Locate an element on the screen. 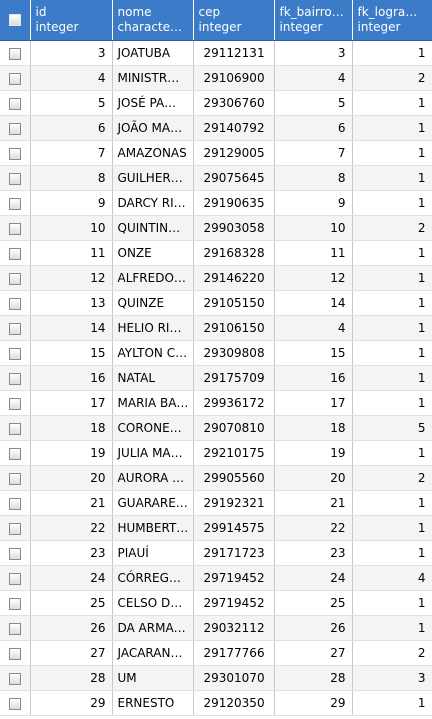 The image size is (432, 719). cell-fk-bairro: 18 is located at coordinates (313, 428).